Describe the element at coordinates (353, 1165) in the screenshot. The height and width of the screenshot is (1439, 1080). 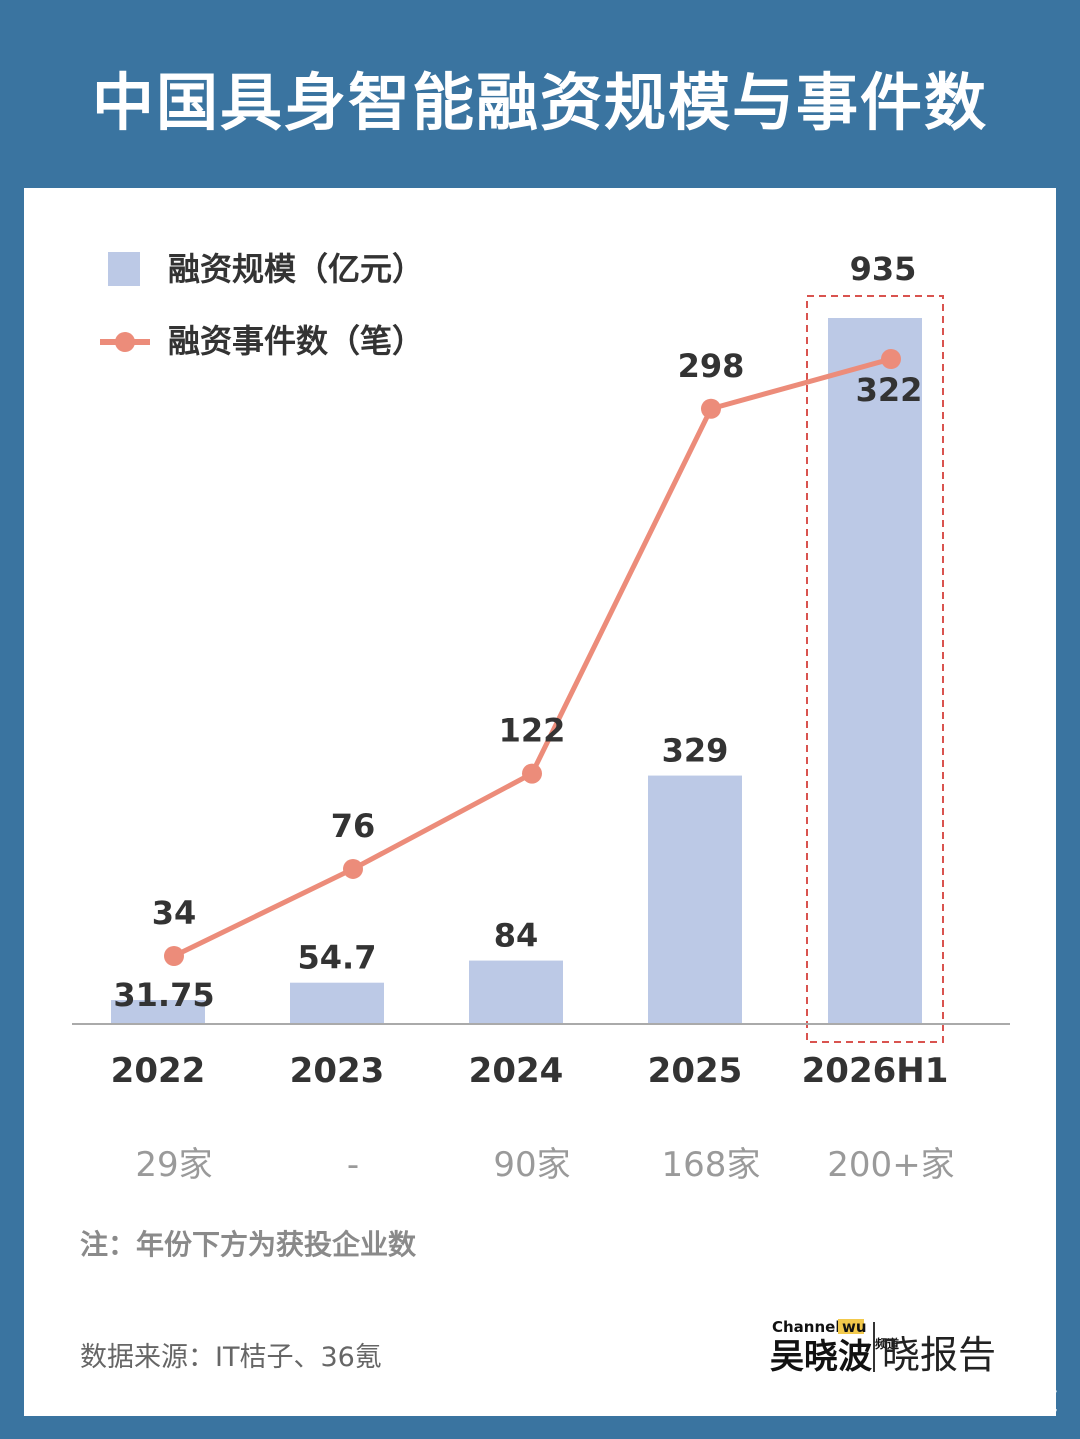
I see `company-count-2023: -` at that location.